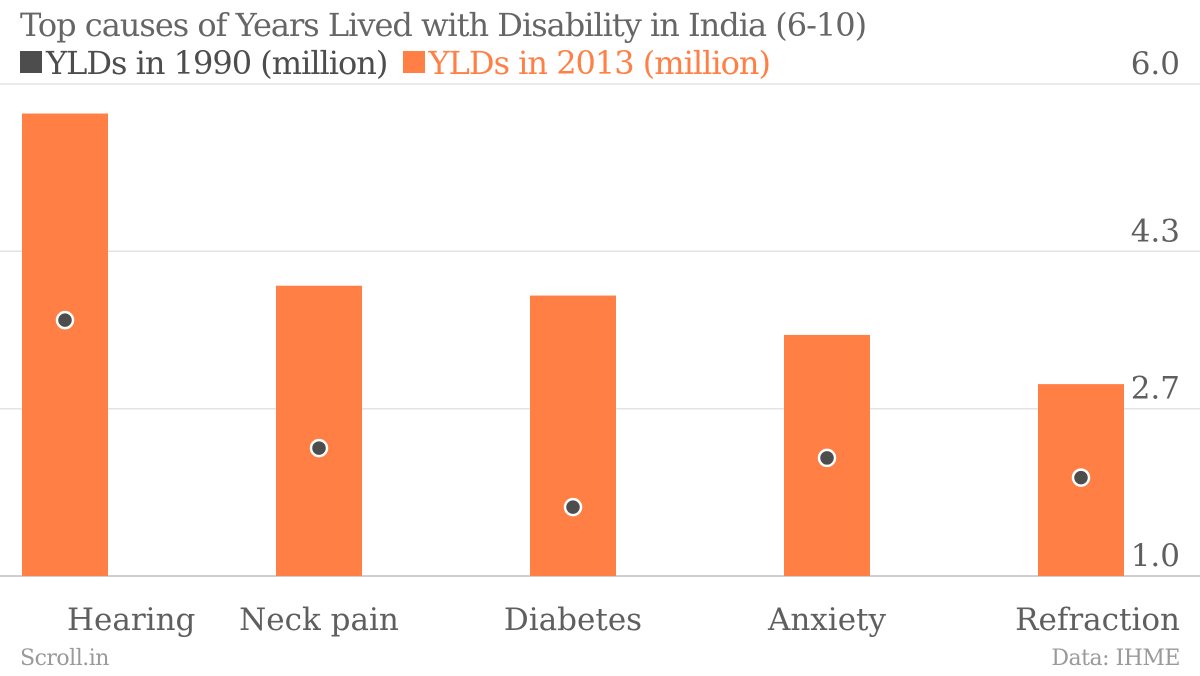 The width and height of the screenshot is (1200, 676). Describe the element at coordinates (1155, 556) in the screenshot. I see `y-tick-label: 1.0` at that location.